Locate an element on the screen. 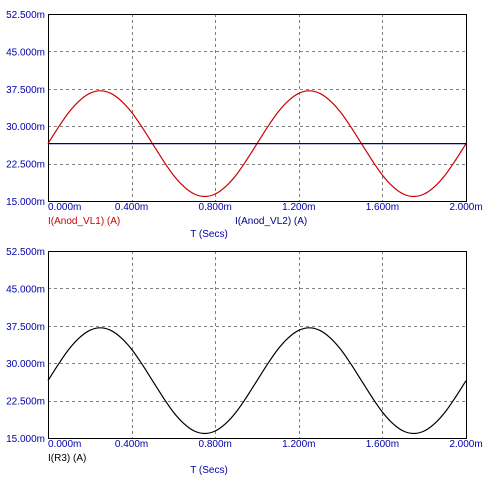 Image resolution: width=490 pixels, height=480 pixels. legend-entry: I(R3) (A) is located at coordinates (67, 458).